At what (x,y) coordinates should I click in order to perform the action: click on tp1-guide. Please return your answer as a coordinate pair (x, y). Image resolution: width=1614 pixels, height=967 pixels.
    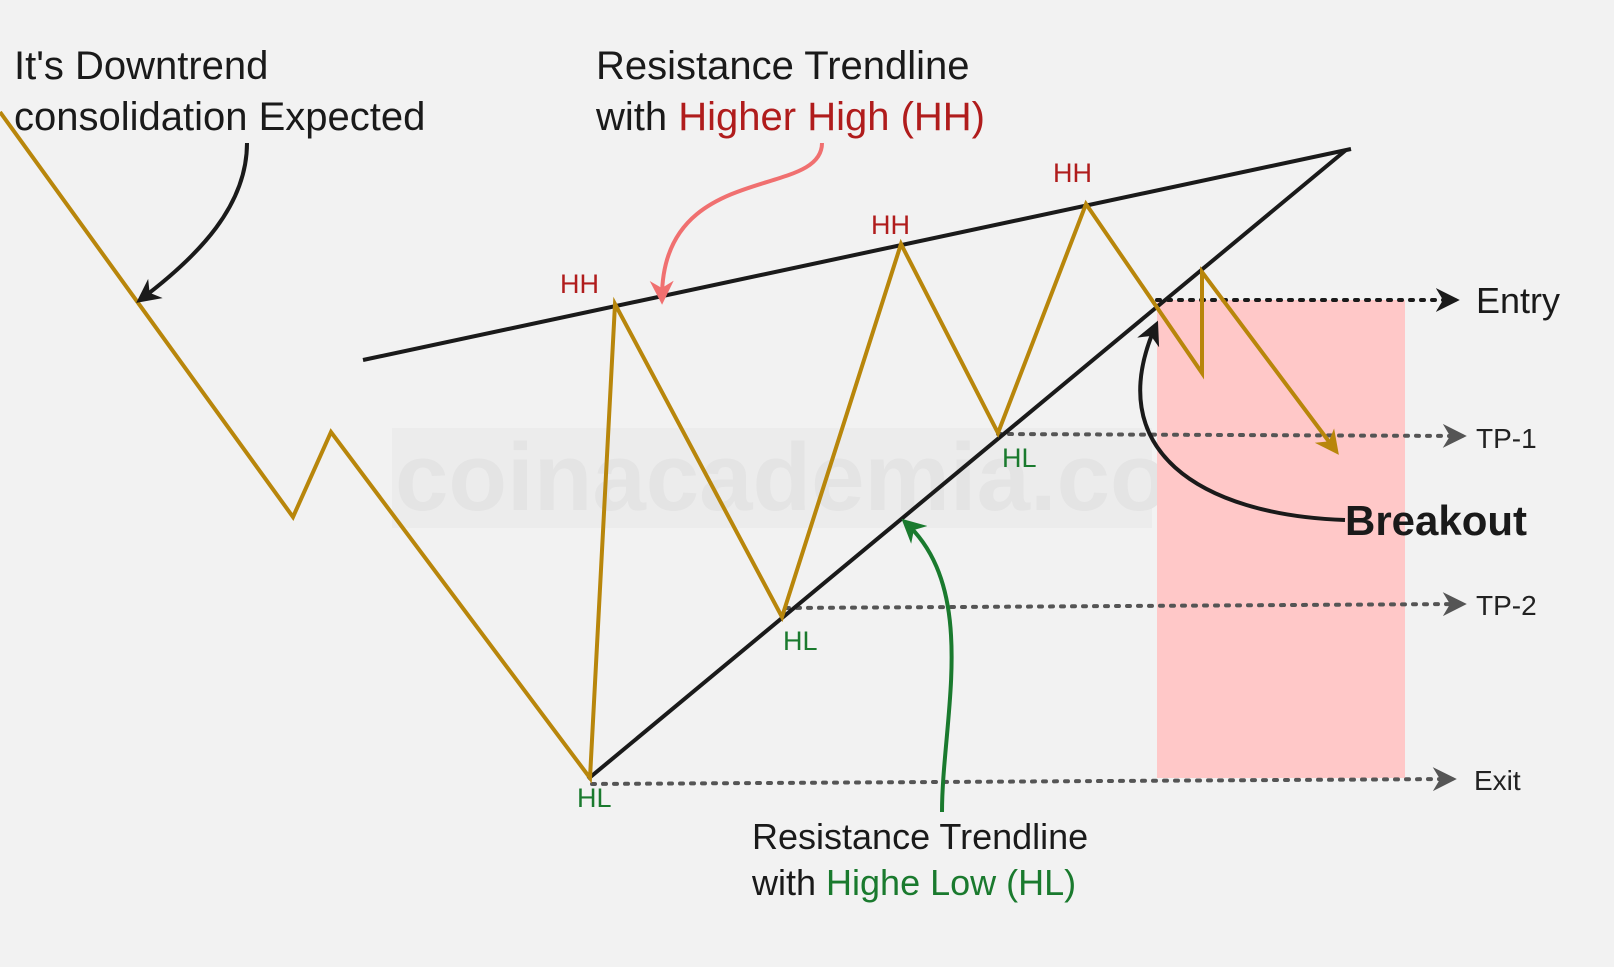
    Looking at the image, I should click on (1231, 435).